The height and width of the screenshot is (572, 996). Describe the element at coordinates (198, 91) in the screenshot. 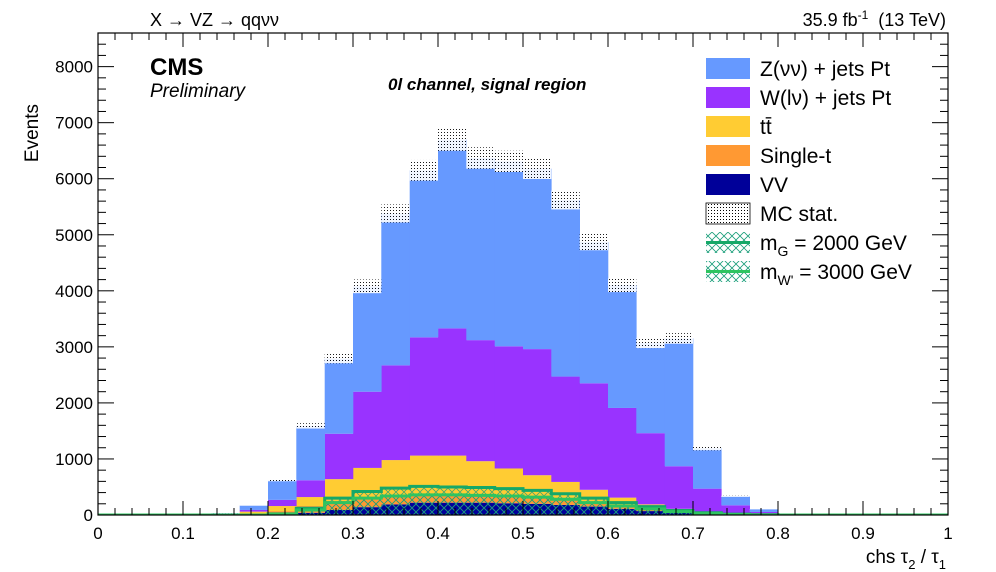

I see `preliminary-label: Preliminary` at that location.